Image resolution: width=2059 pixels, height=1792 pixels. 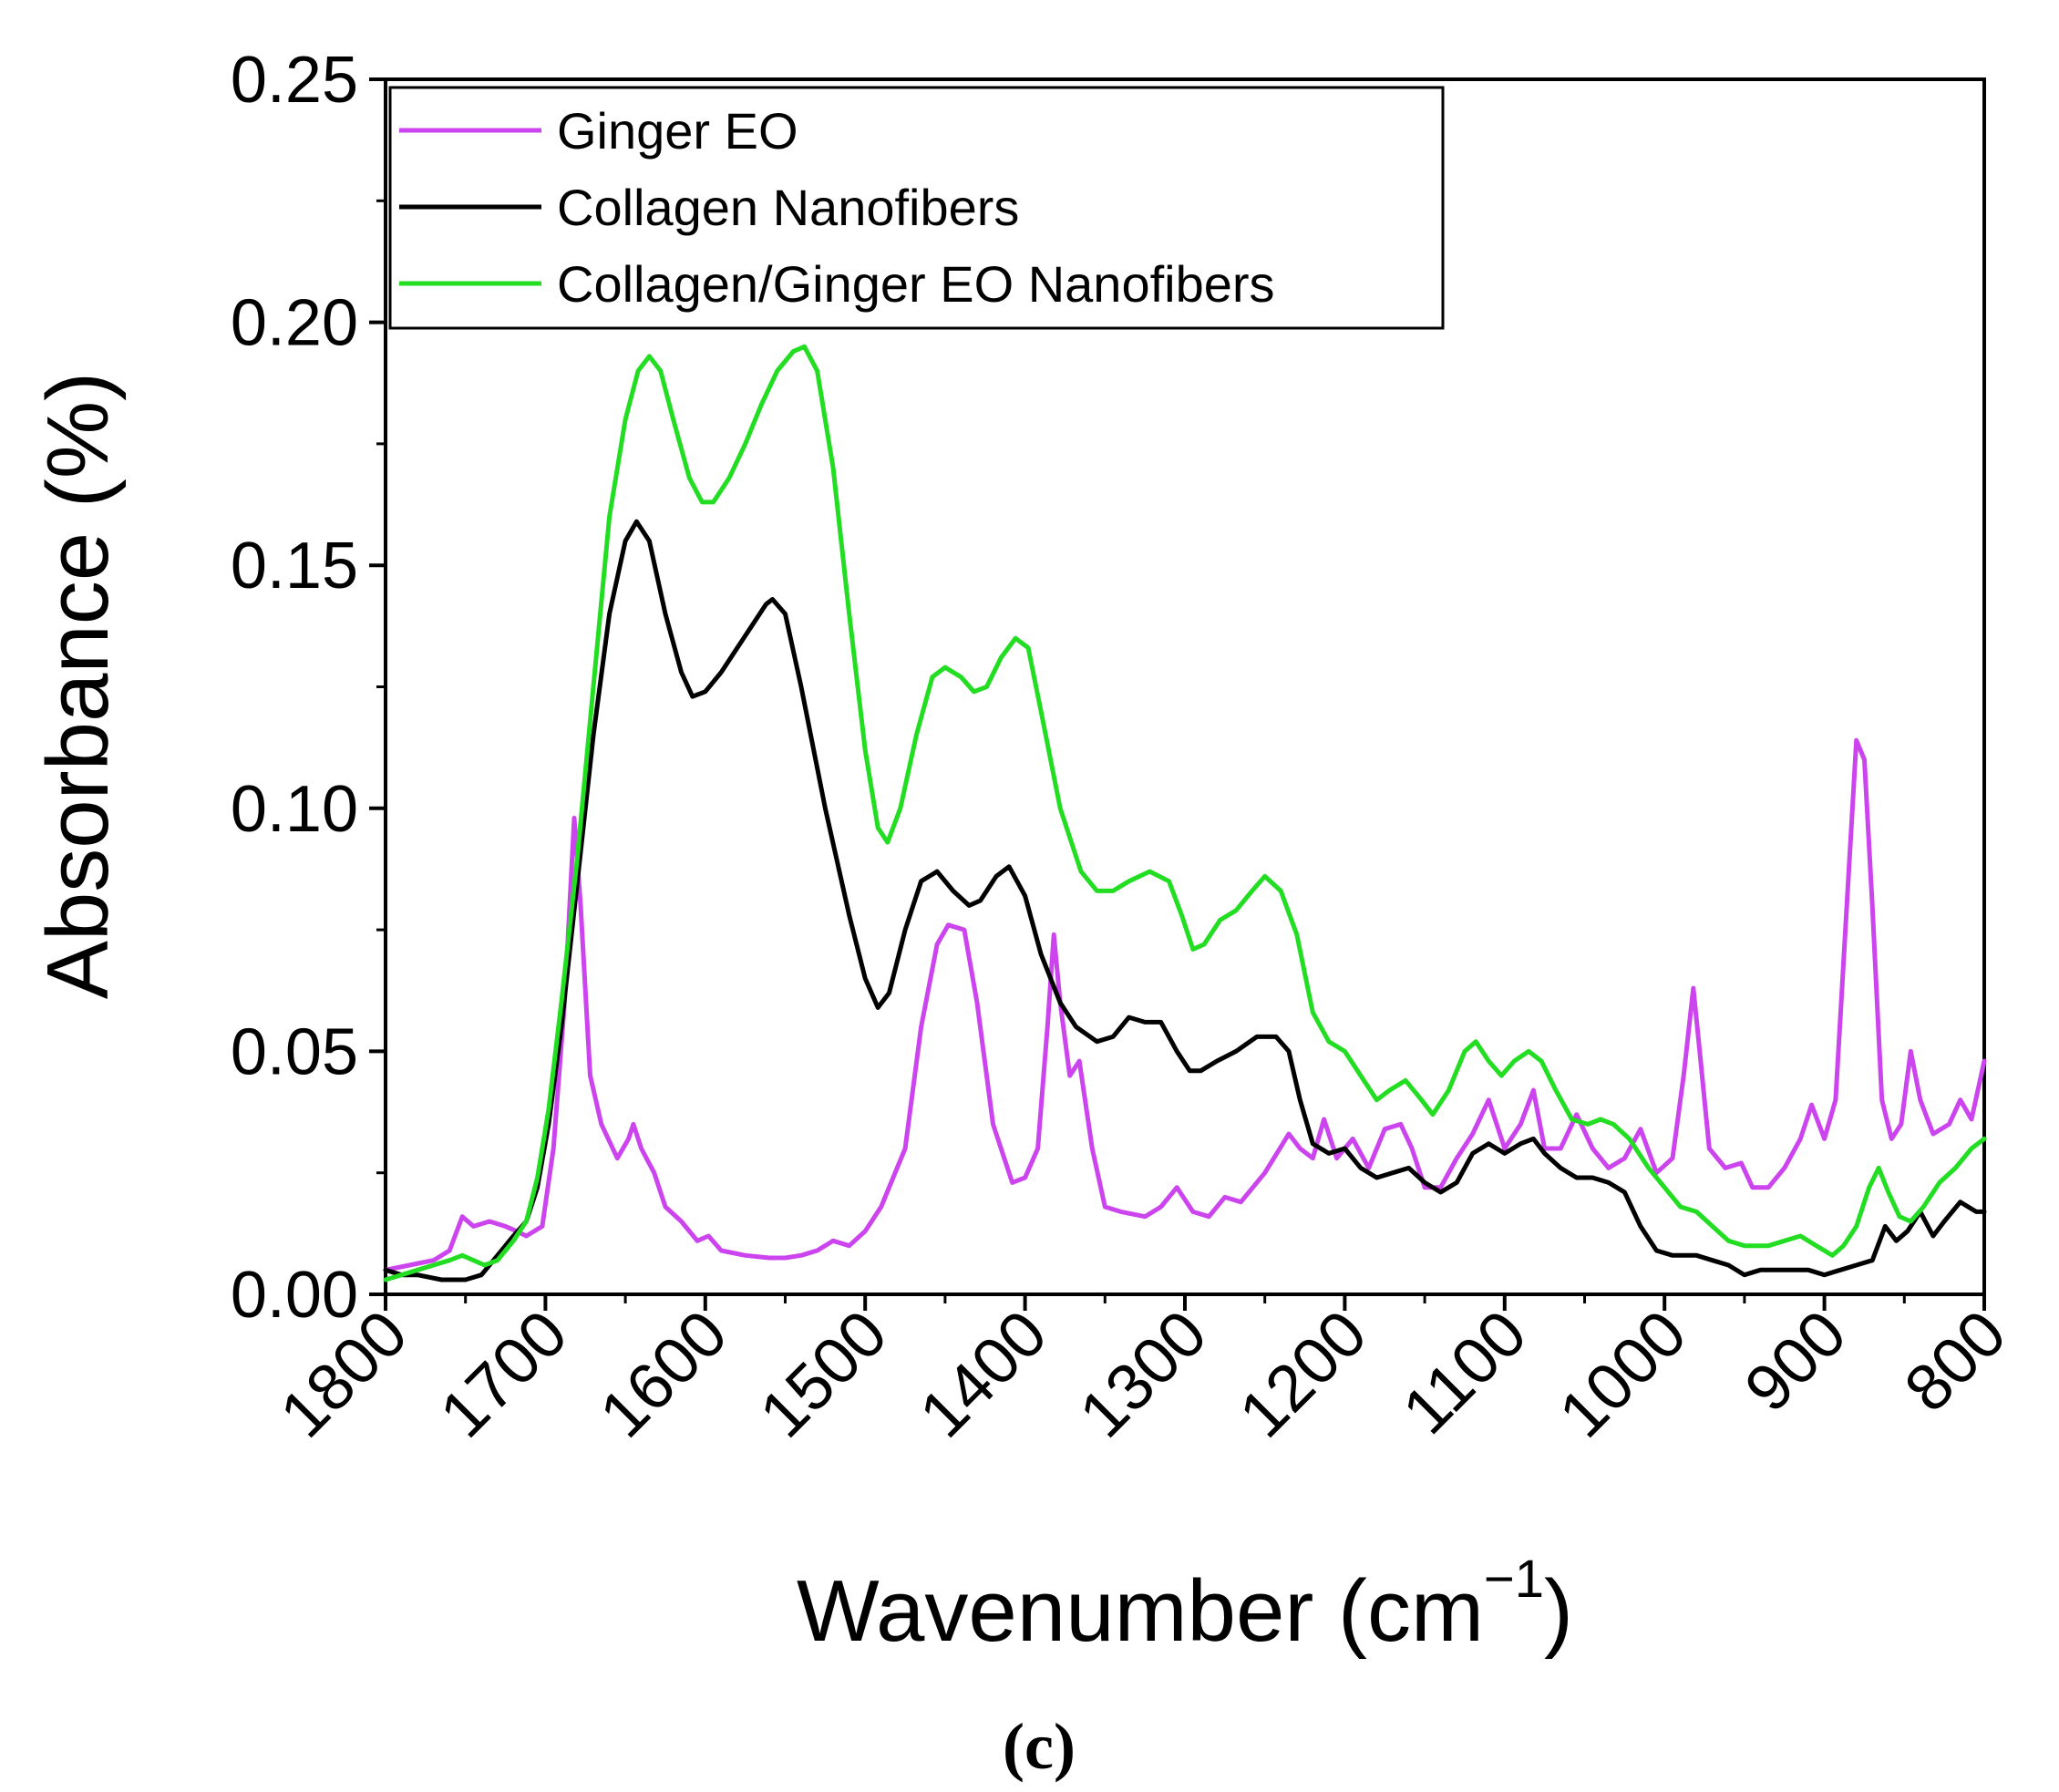 I want to click on legend-label-collagen-ginger-eo-nanofibers: Collagen/Ginger EO Nanofibers, so click(x=916, y=284).